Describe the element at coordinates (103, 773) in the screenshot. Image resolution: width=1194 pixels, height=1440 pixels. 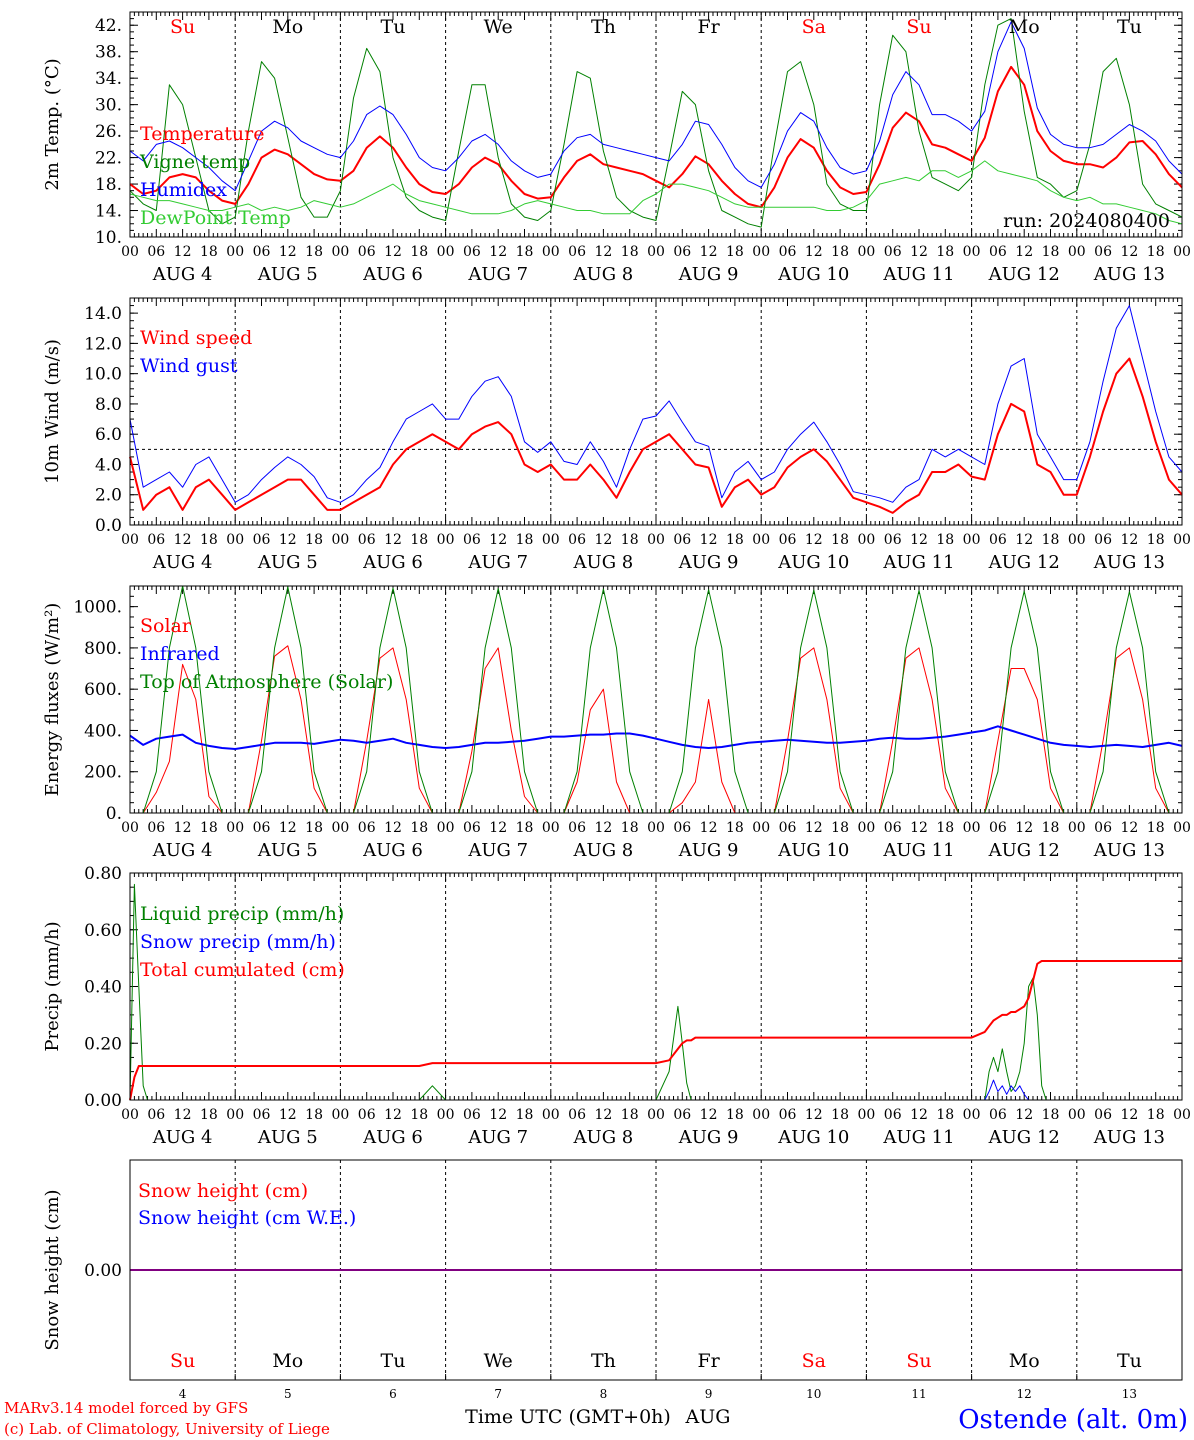
I see `y-tick-label: 200.` at that location.